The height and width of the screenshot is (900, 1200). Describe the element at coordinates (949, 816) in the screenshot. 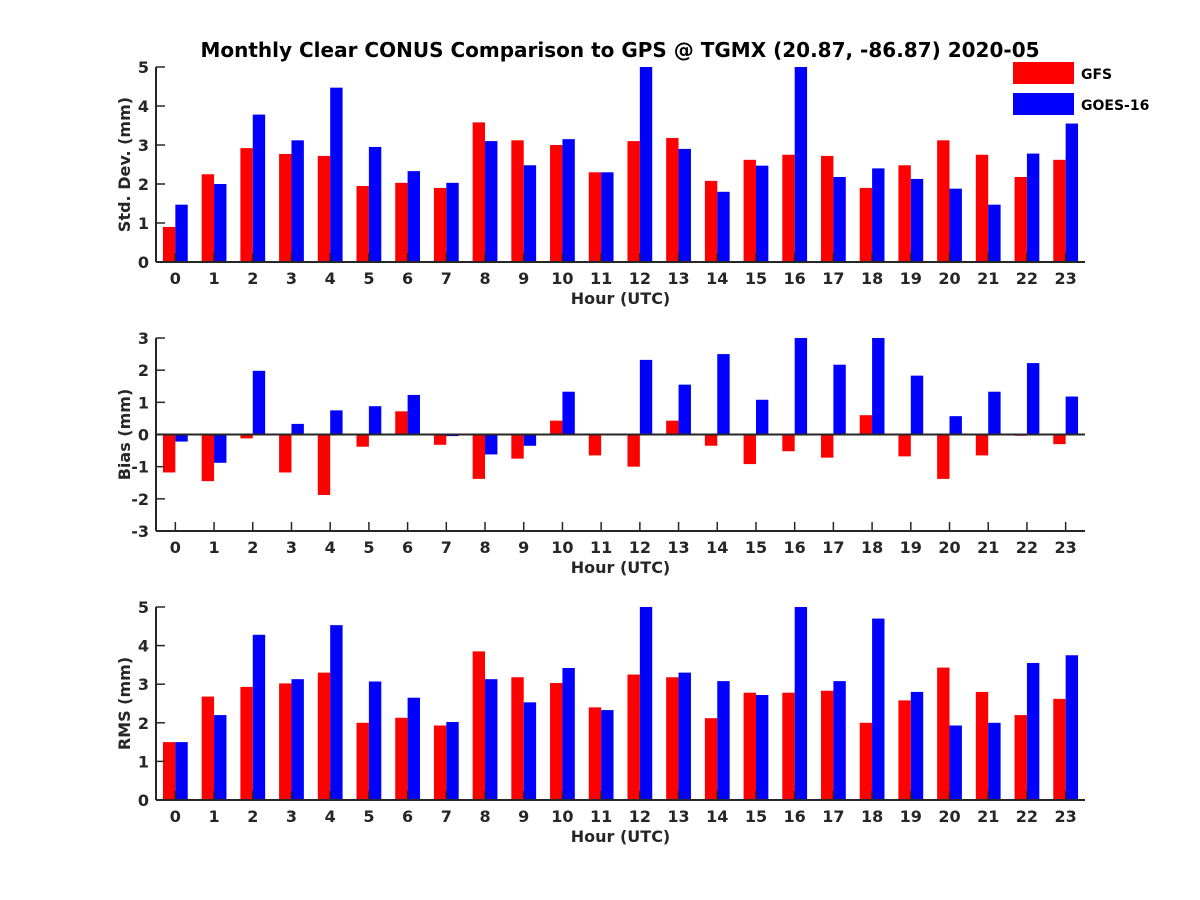

I see `x-tick-label: 20` at that location.